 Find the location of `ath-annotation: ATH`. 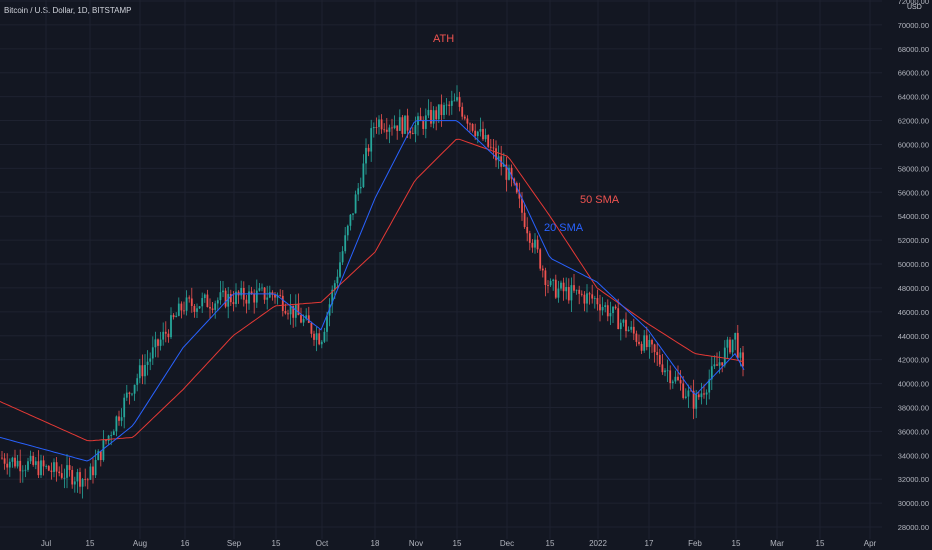

ath-annotation: ATH is located at coordinates (443, 39).